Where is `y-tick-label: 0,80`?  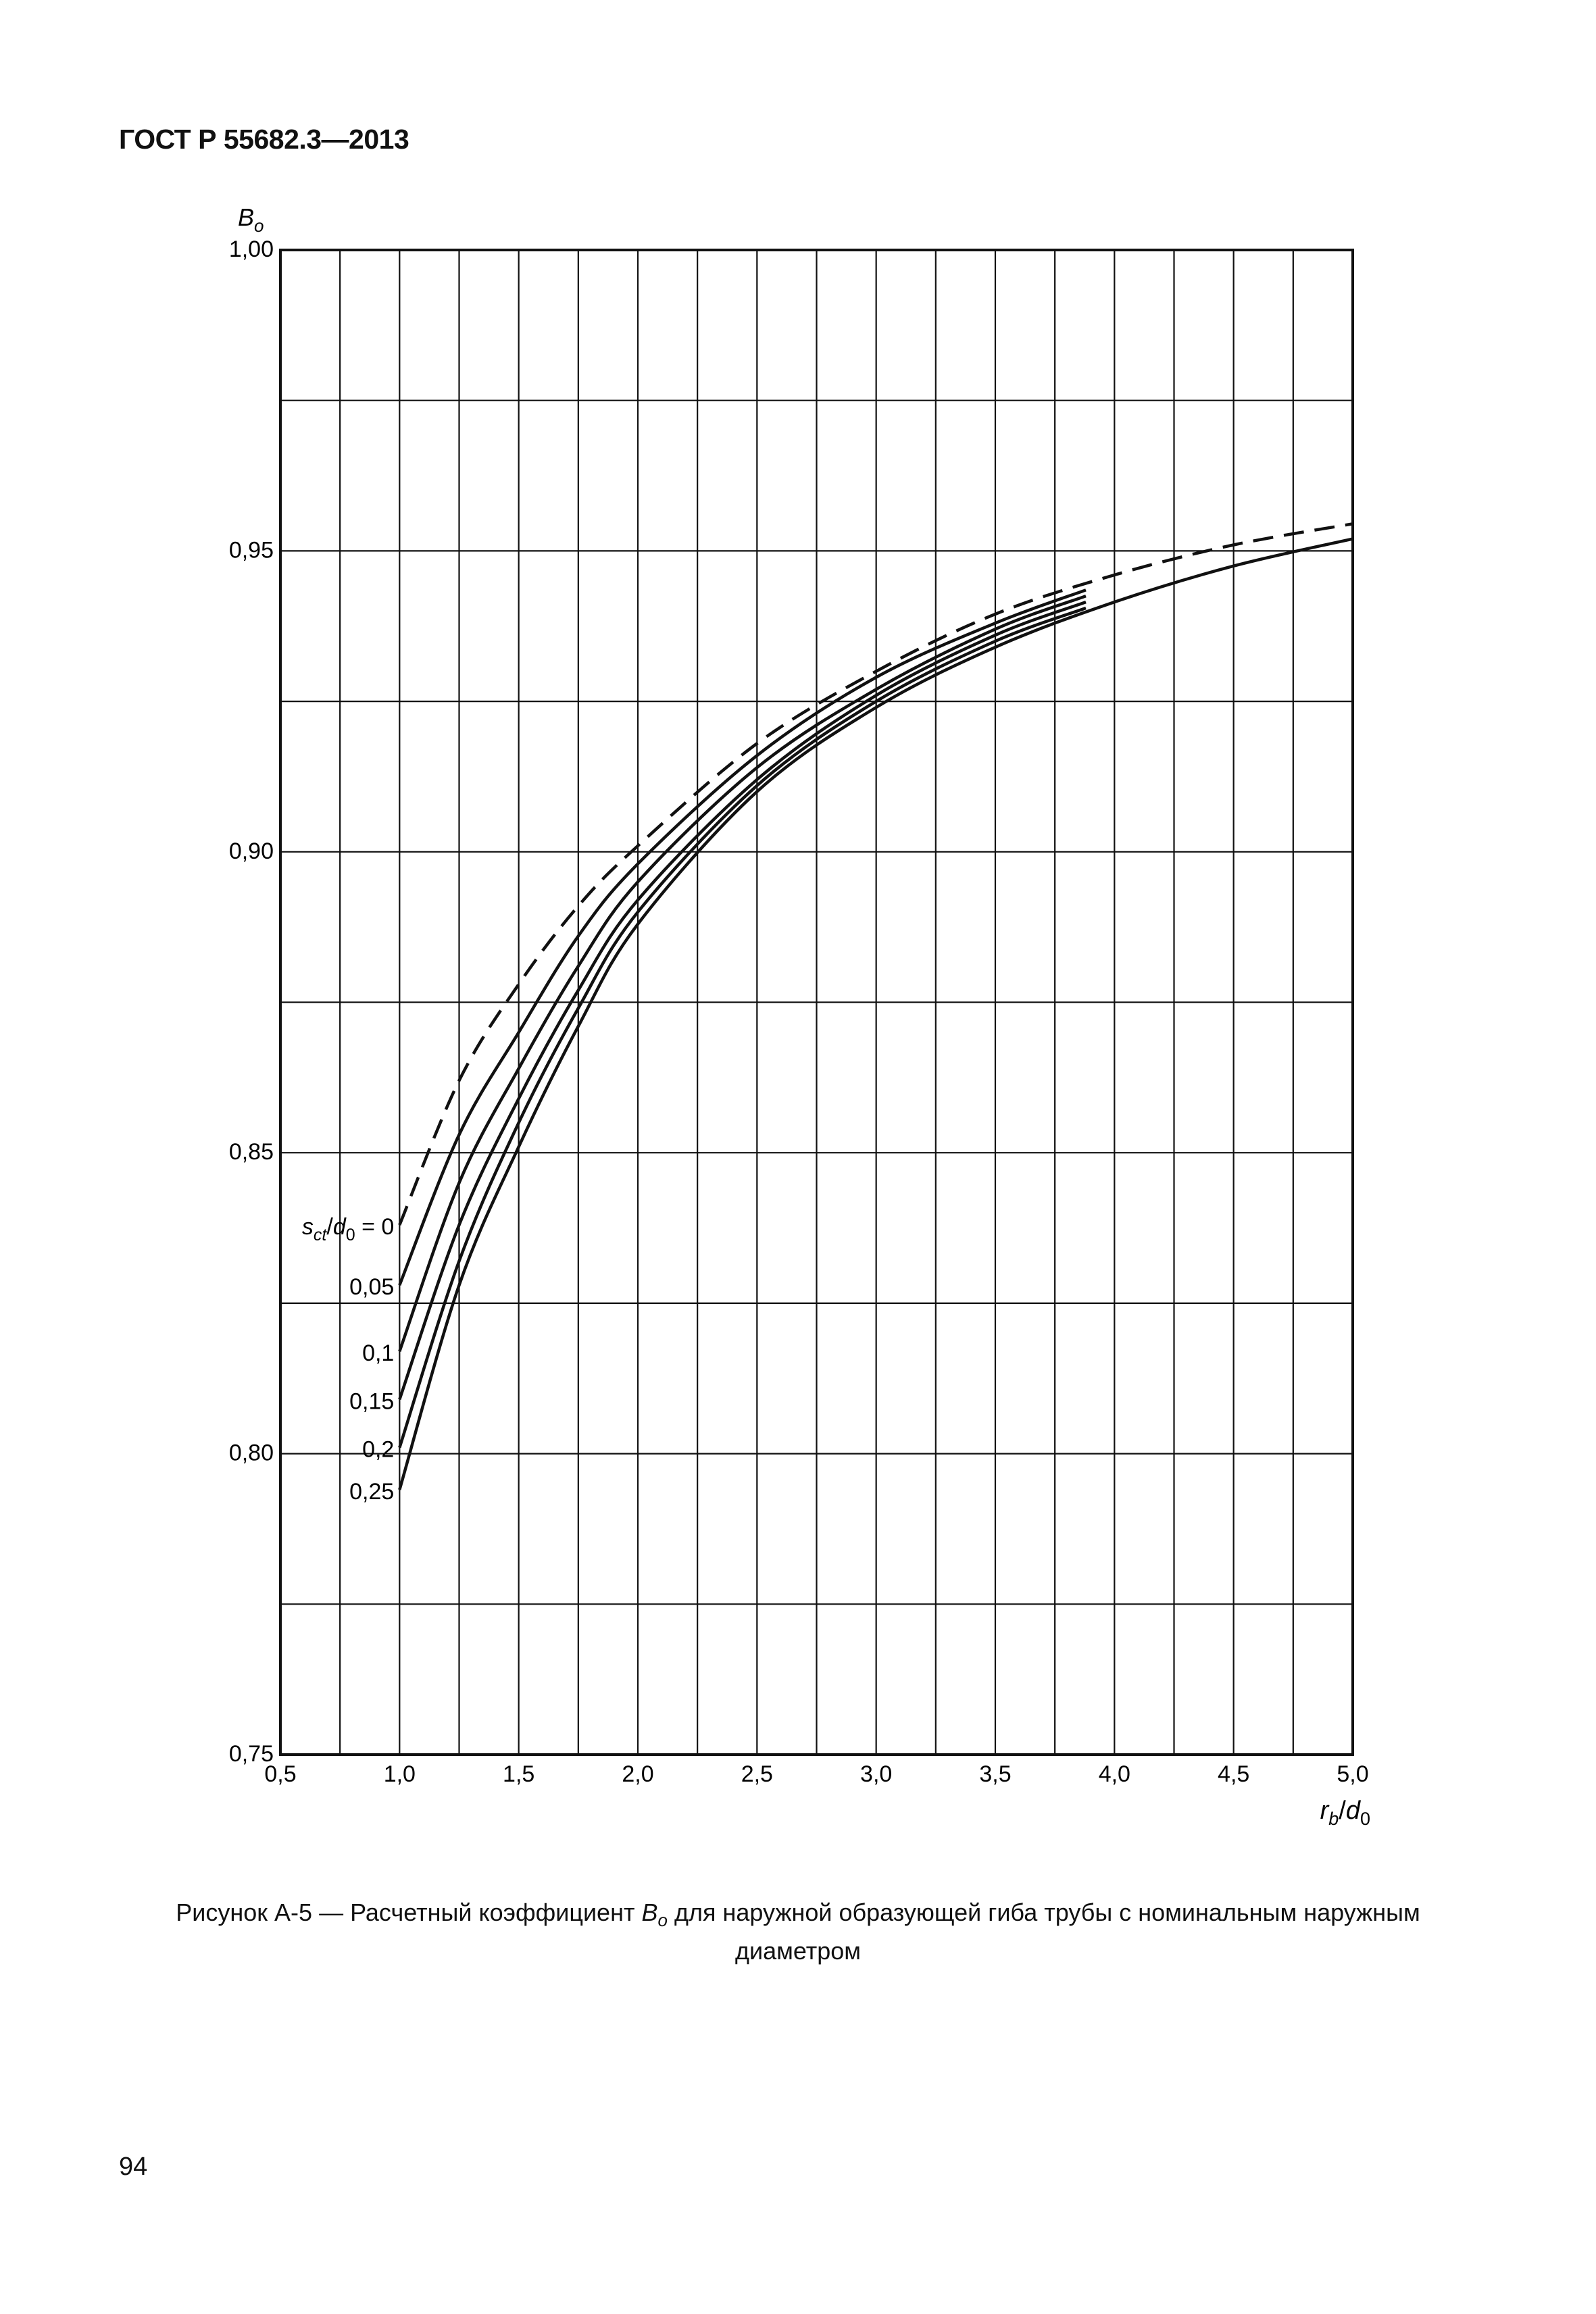
y-tick-label: 0,80 is located at coordinates (252, 1453).